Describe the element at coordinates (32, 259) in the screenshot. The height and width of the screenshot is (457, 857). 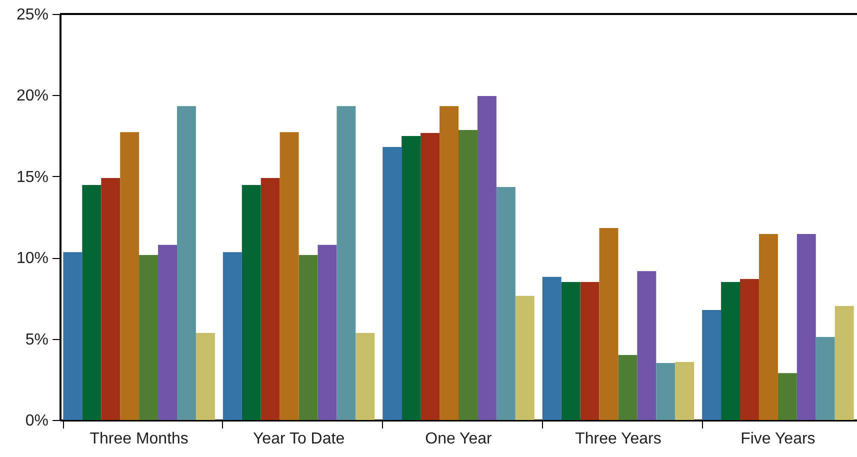
I see `y-tick-label: 10%` at that location.